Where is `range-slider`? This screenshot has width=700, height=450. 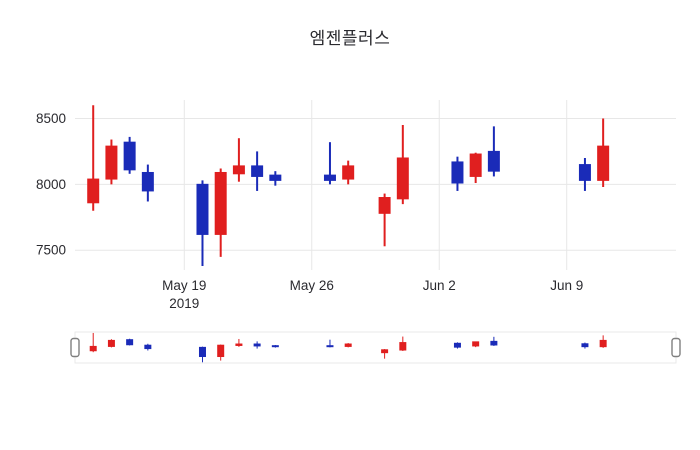 range-slider is located at coordinates (375, 347).